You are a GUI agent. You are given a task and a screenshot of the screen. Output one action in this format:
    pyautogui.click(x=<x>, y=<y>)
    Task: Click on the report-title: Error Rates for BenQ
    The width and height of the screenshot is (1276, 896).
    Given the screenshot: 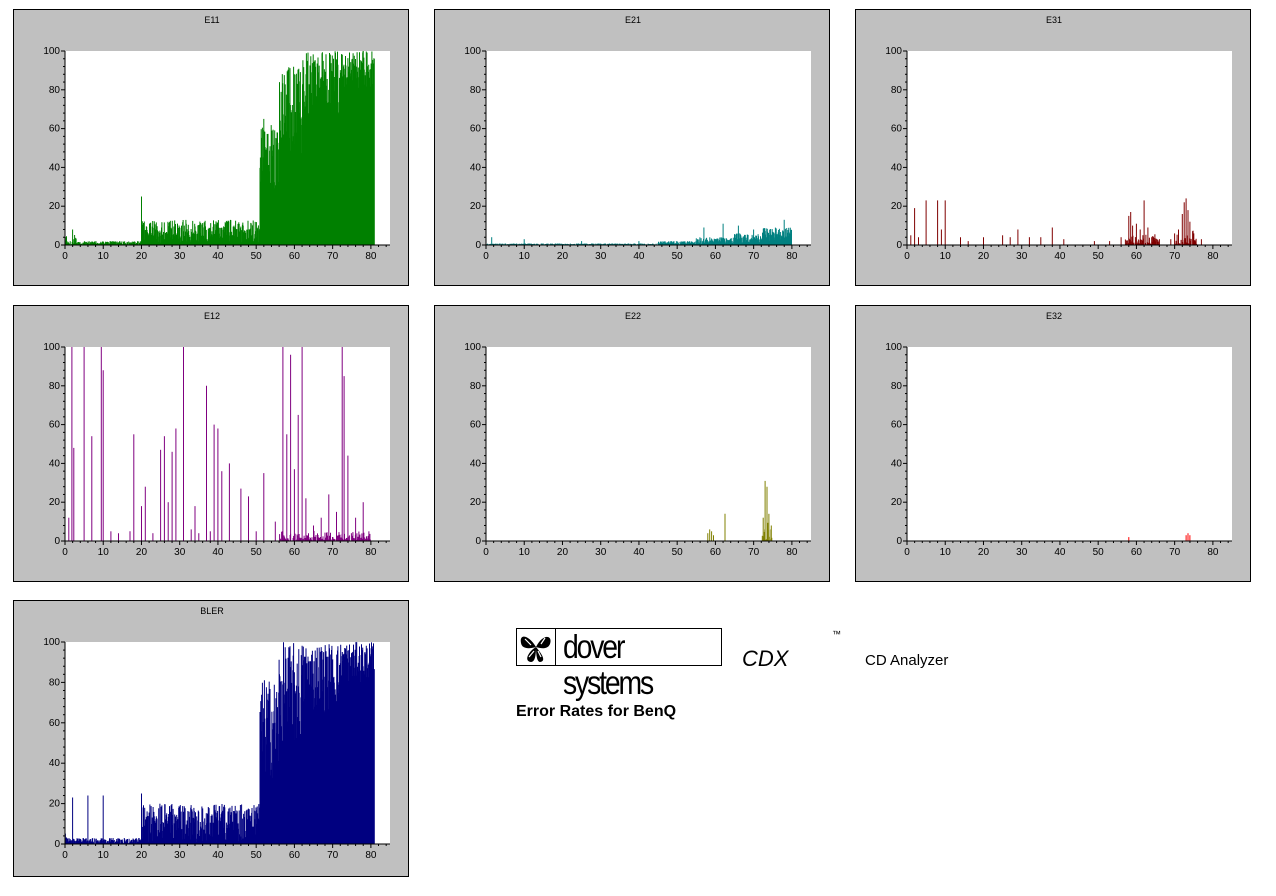 What is the action you would take?
    pyautogui.click(x=596, y=711)
    